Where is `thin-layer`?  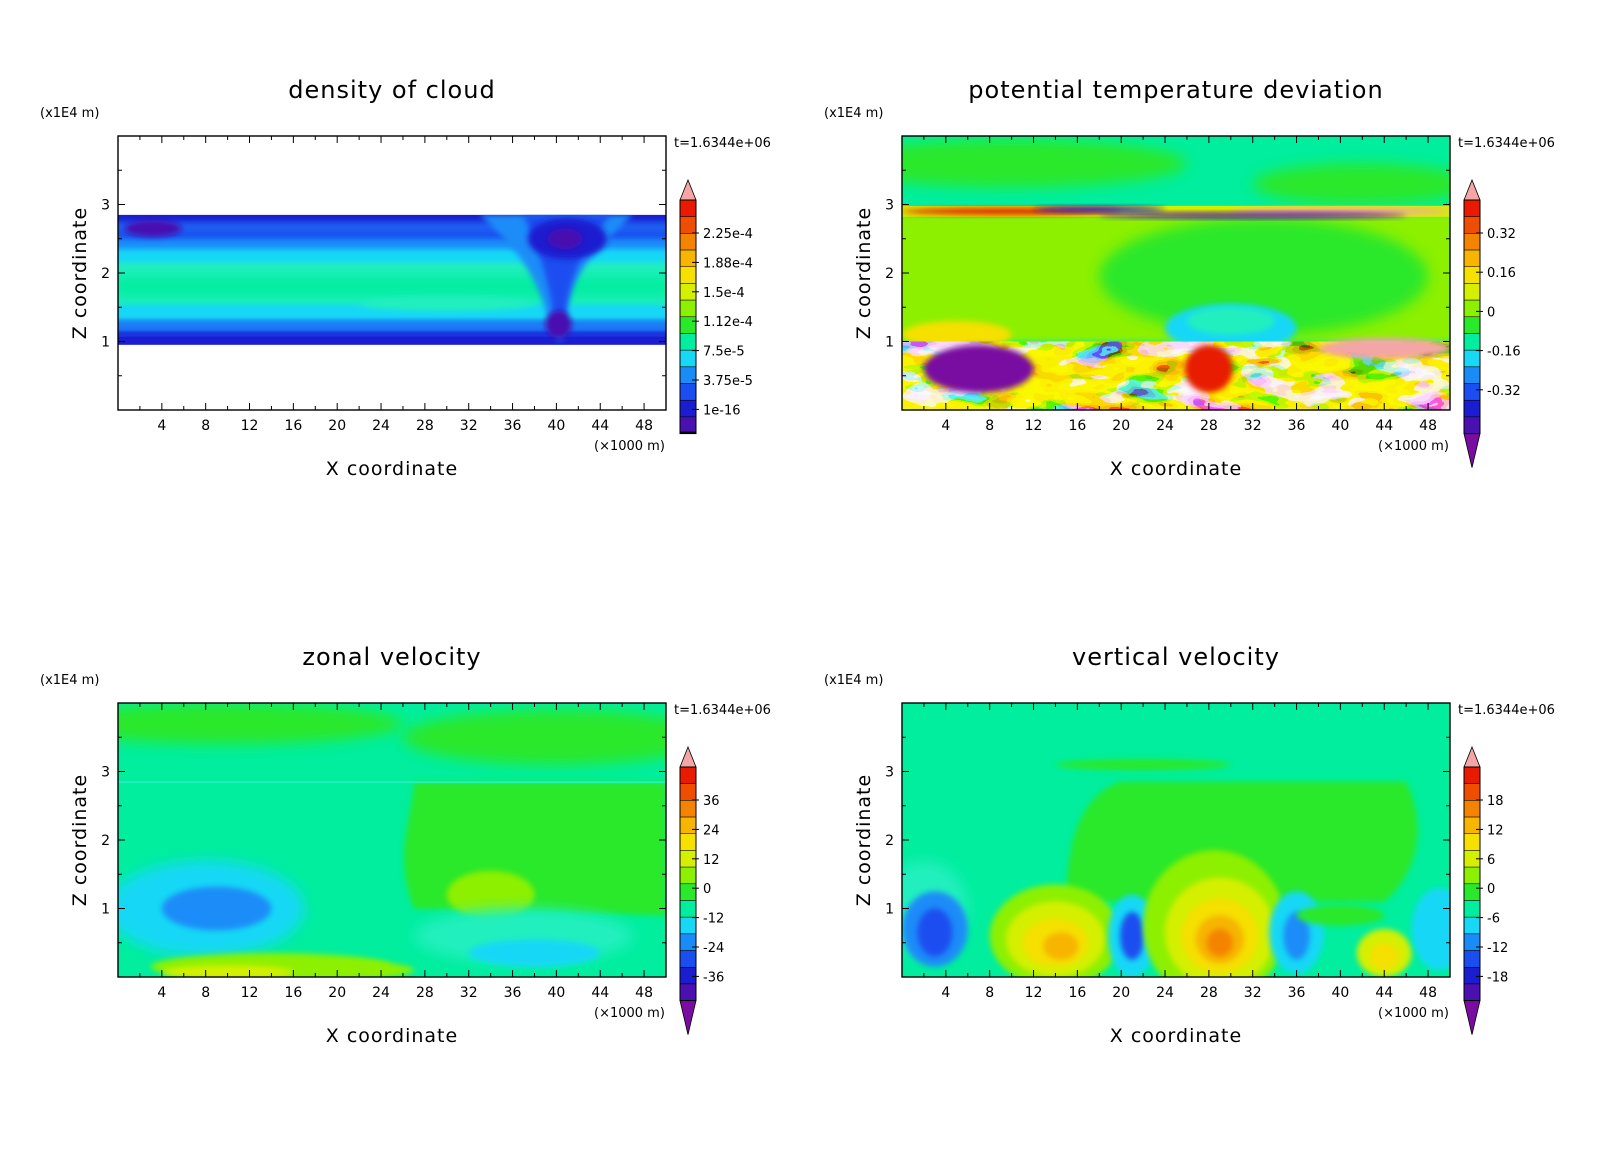
thin-layer is located at coordinates (1253, 215).